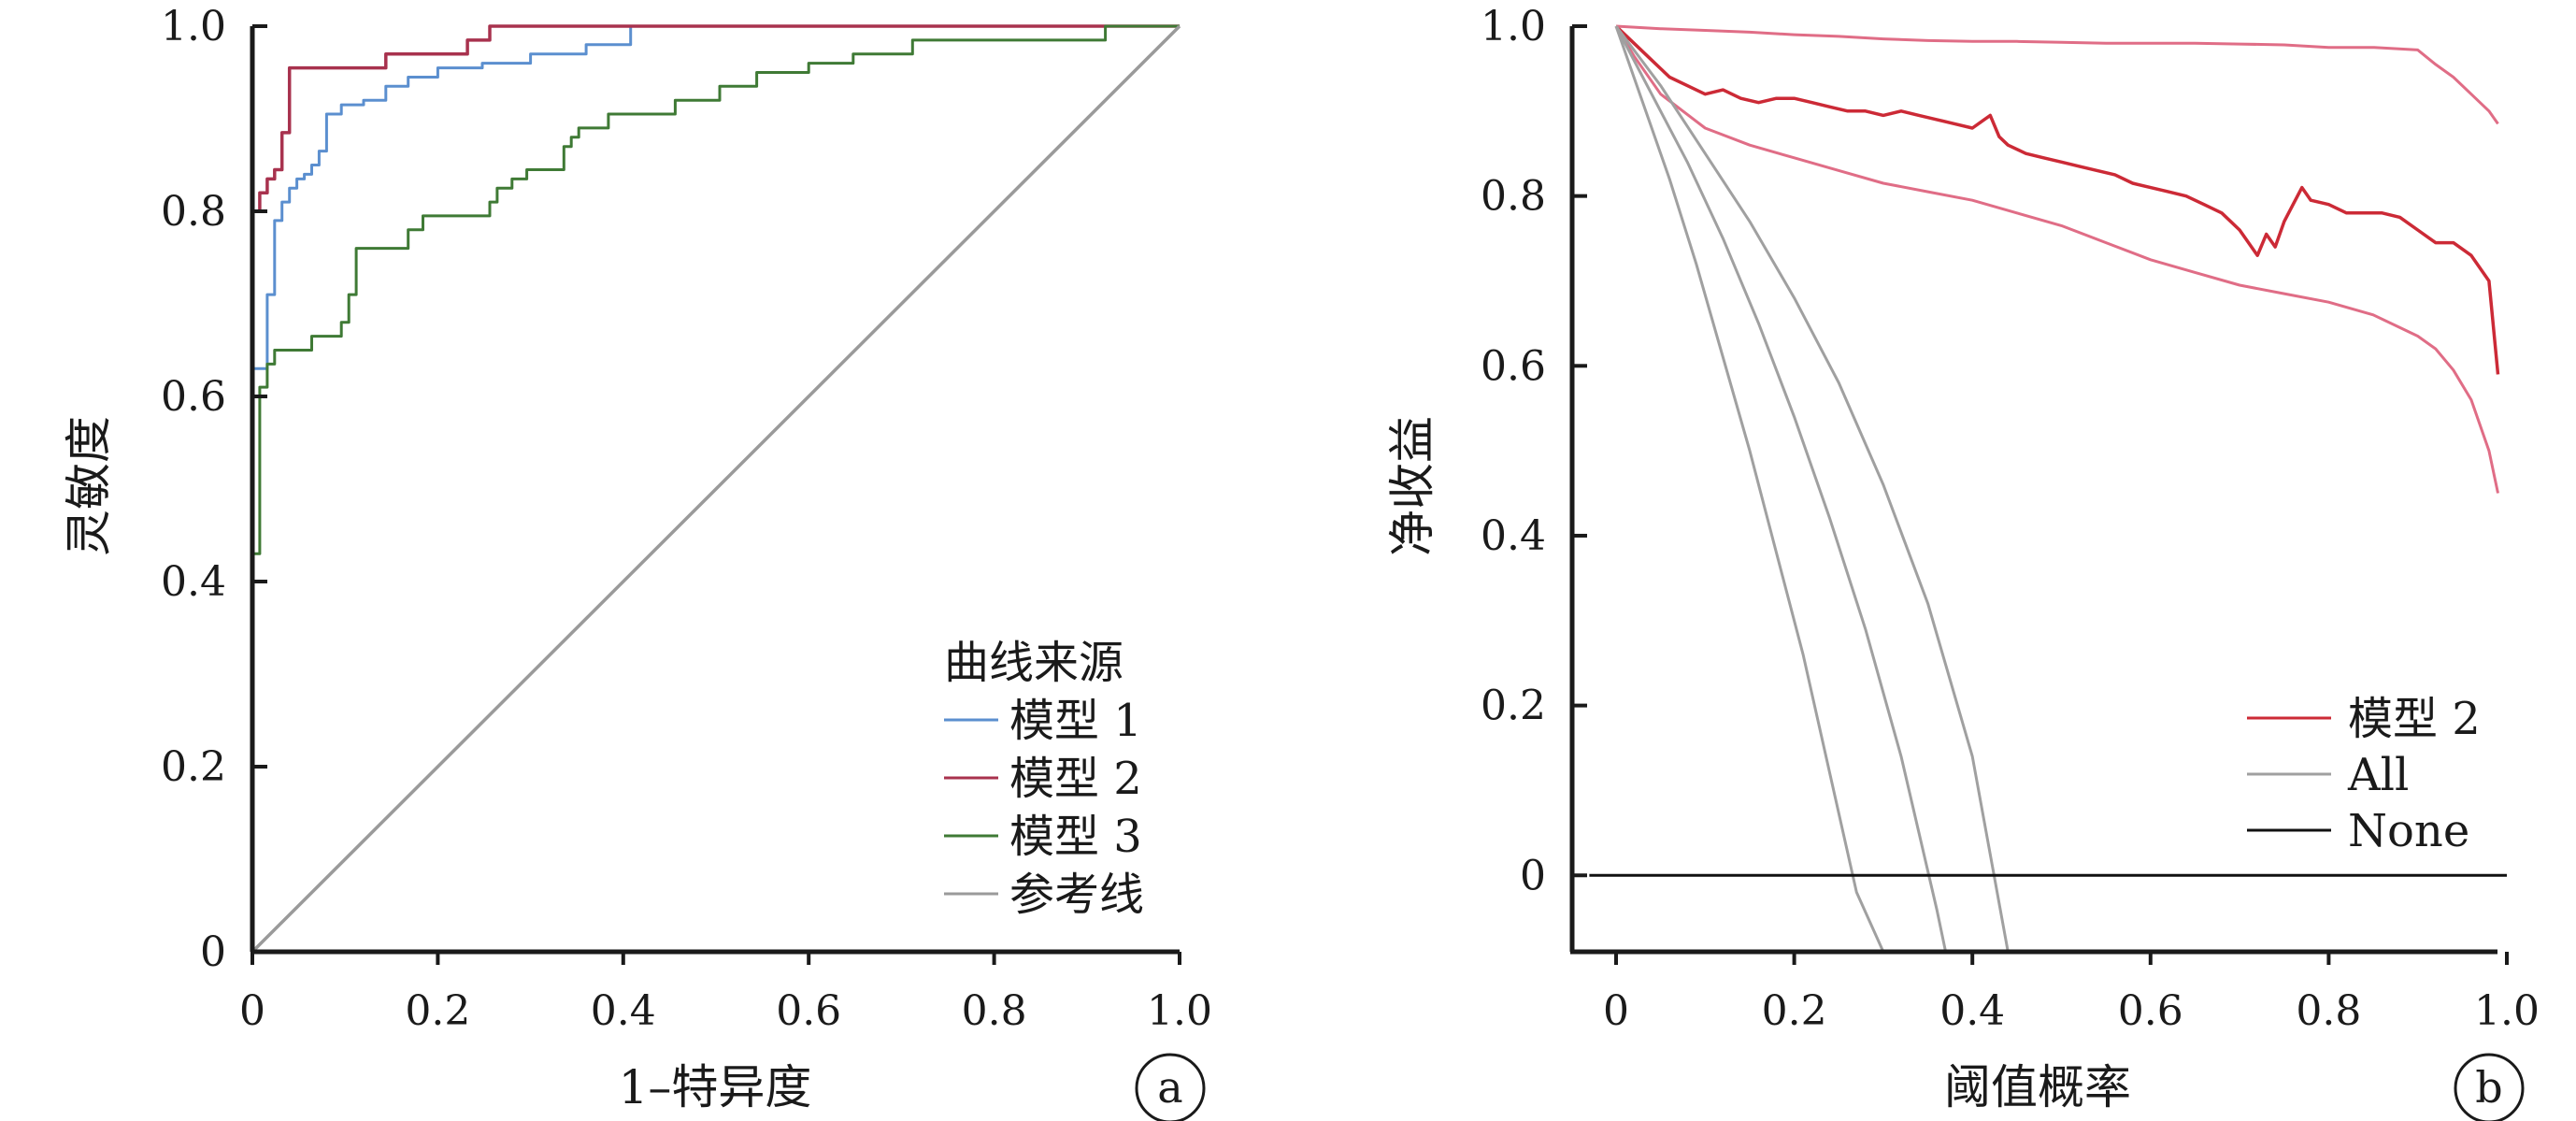  I want to click on roc-x-tick-label: 0, so click(252, 1011).